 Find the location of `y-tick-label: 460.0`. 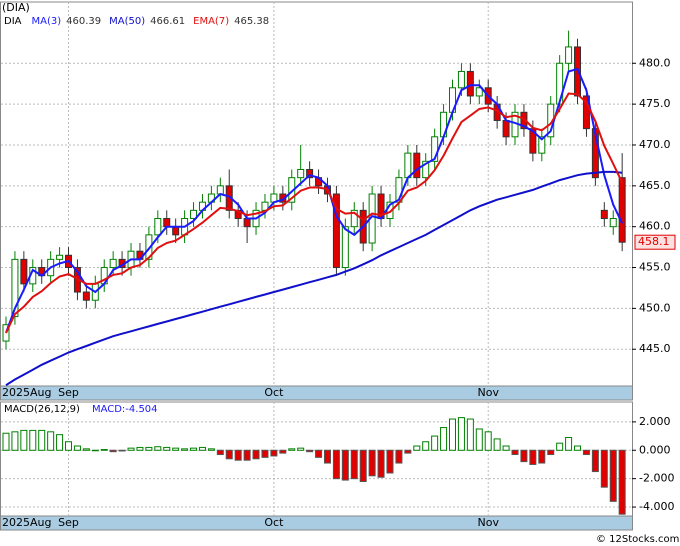

y-tick-label: 460.0 is located at coordinates (655, 226).